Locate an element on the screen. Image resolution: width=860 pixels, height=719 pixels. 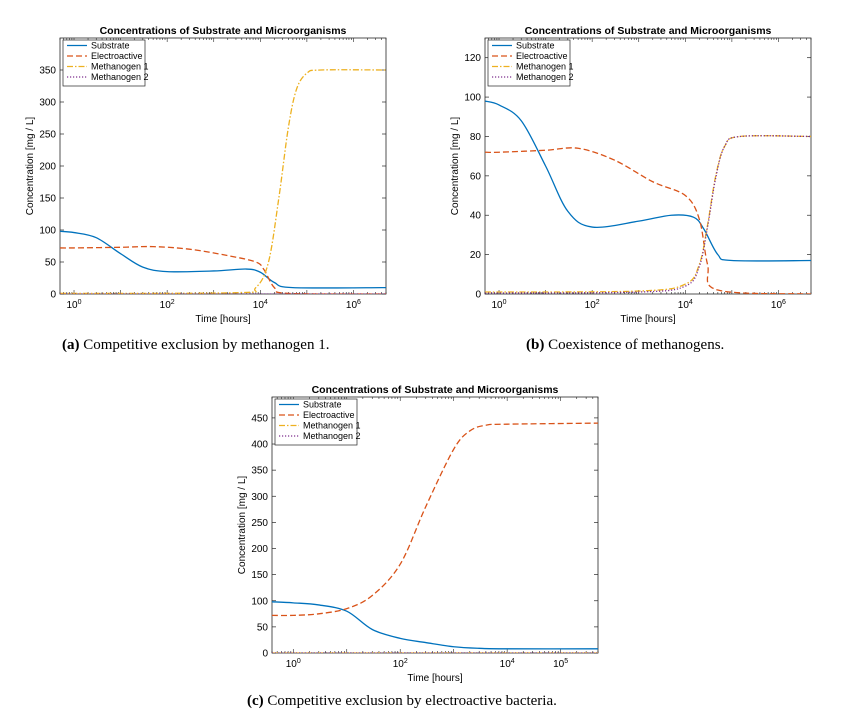
caption-b: (b) Coexistence of methanogens. is located at coordinates (625, 345).